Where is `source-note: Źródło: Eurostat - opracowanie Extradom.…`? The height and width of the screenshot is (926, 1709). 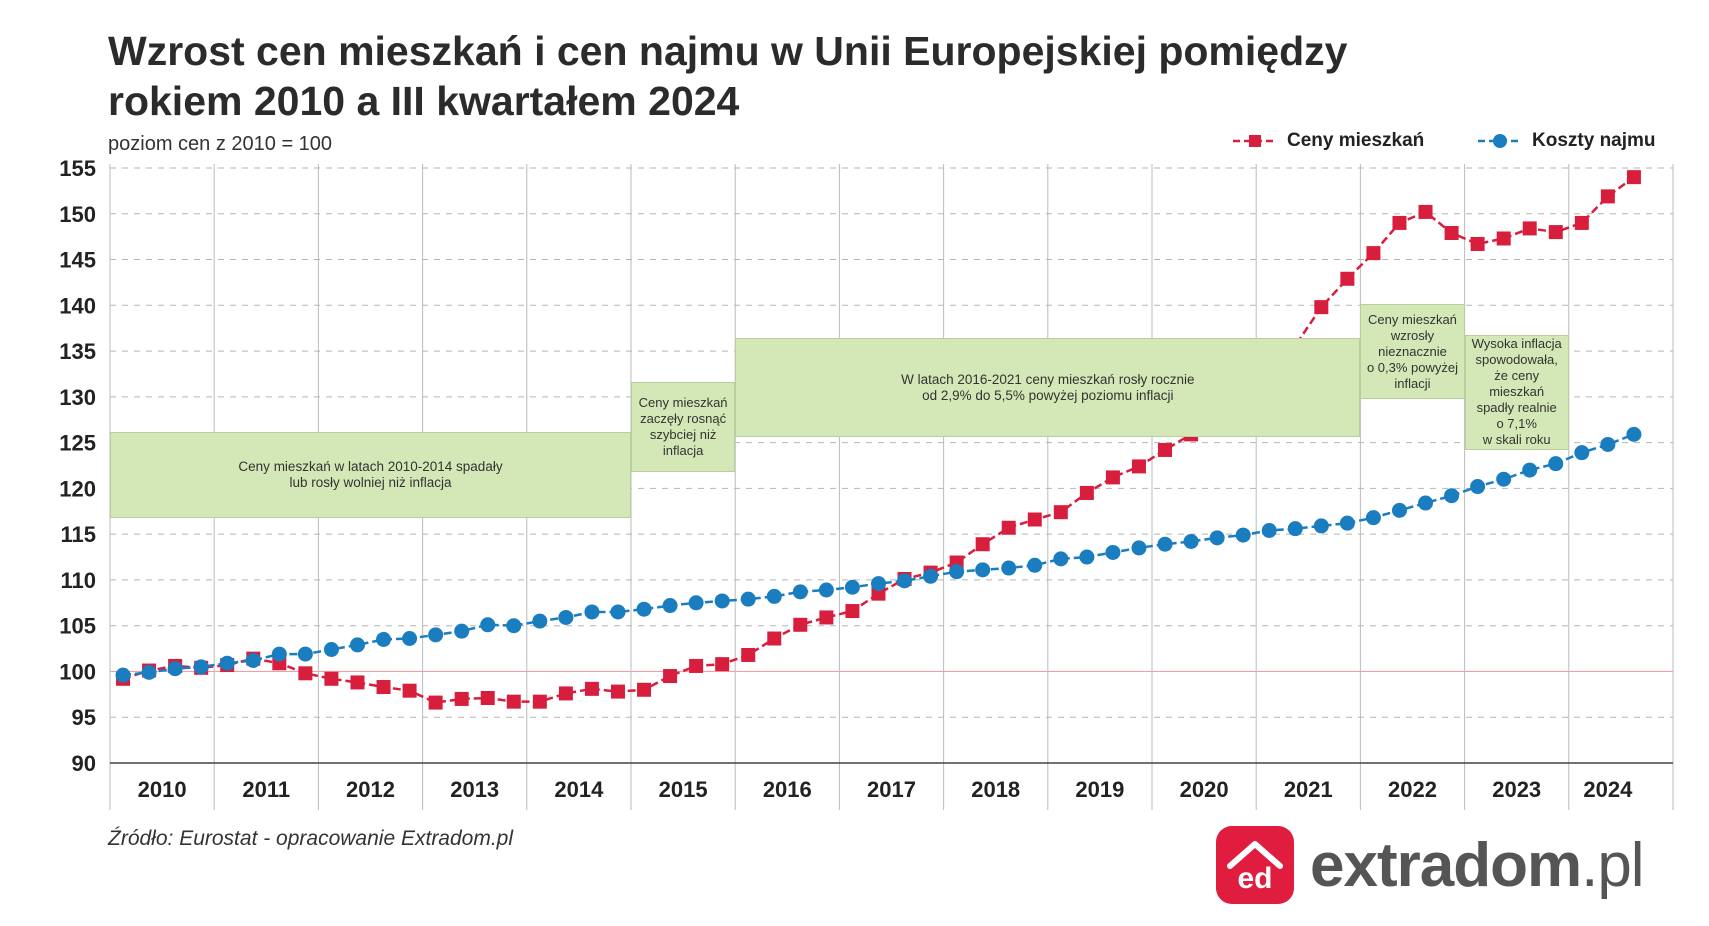 source-note: Źródło: Eurostat - opracowanie Extradom.… is located at coordinates (311, 838).